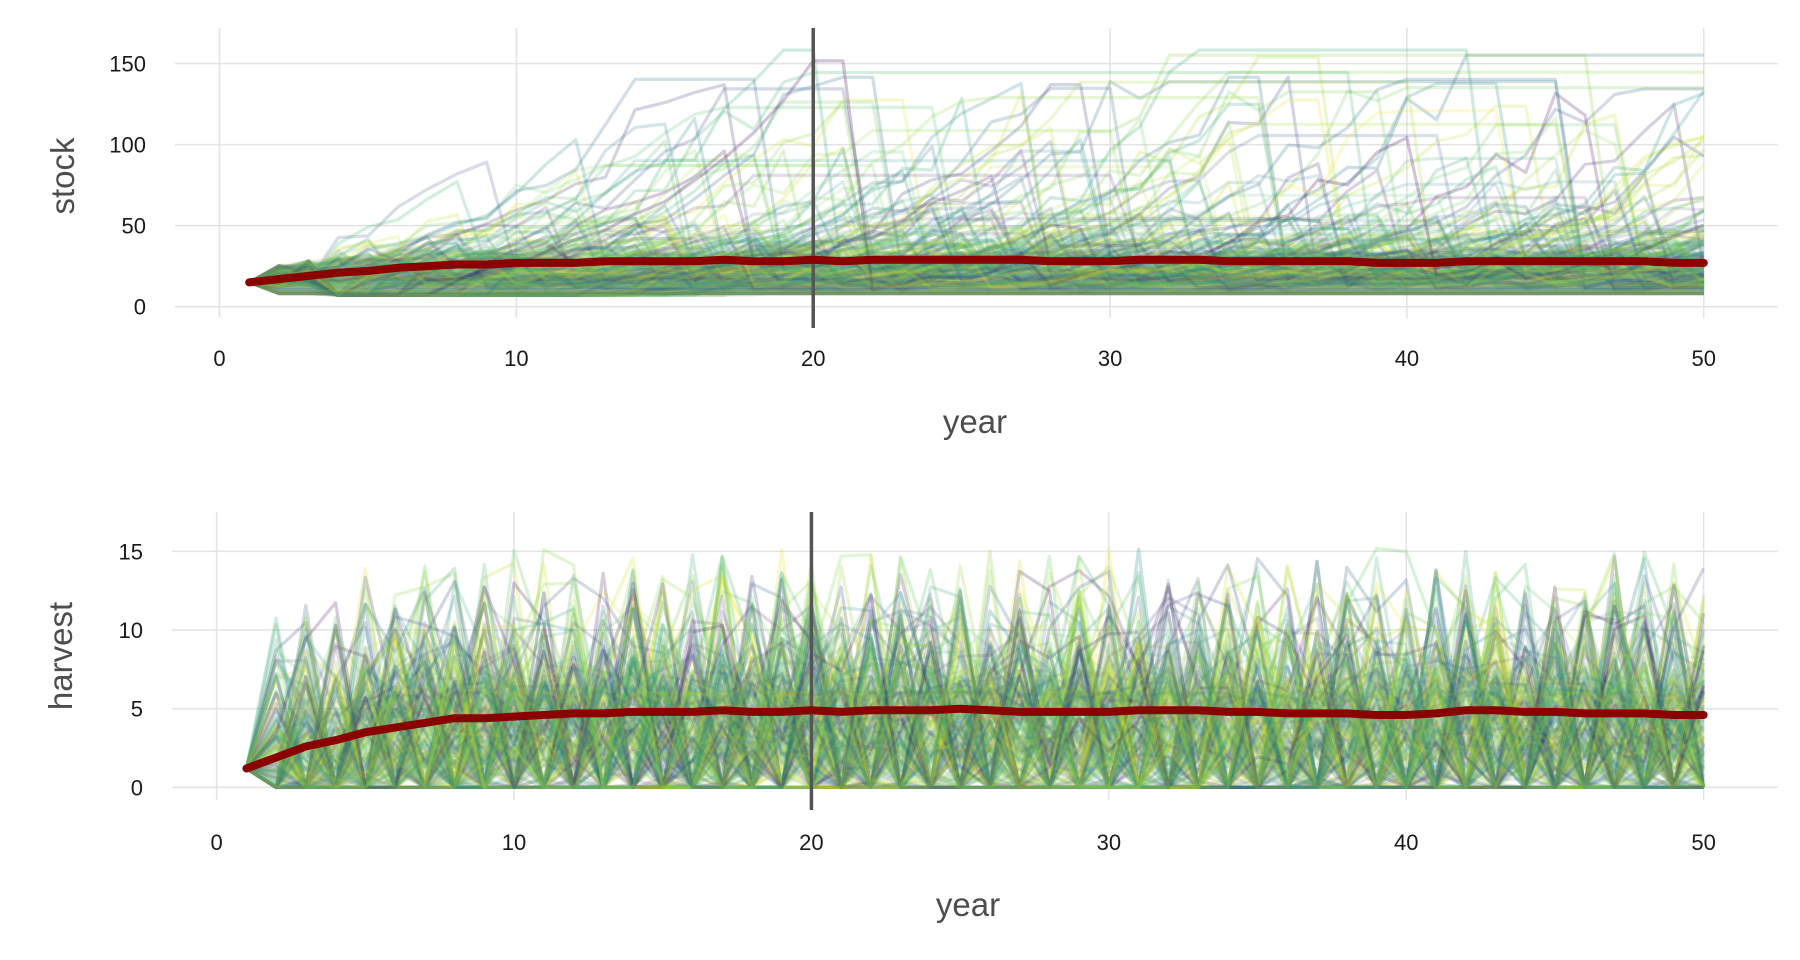 This screenshot has height=960, width=1800. I want to click on mean-series-line, so click(976, 271).